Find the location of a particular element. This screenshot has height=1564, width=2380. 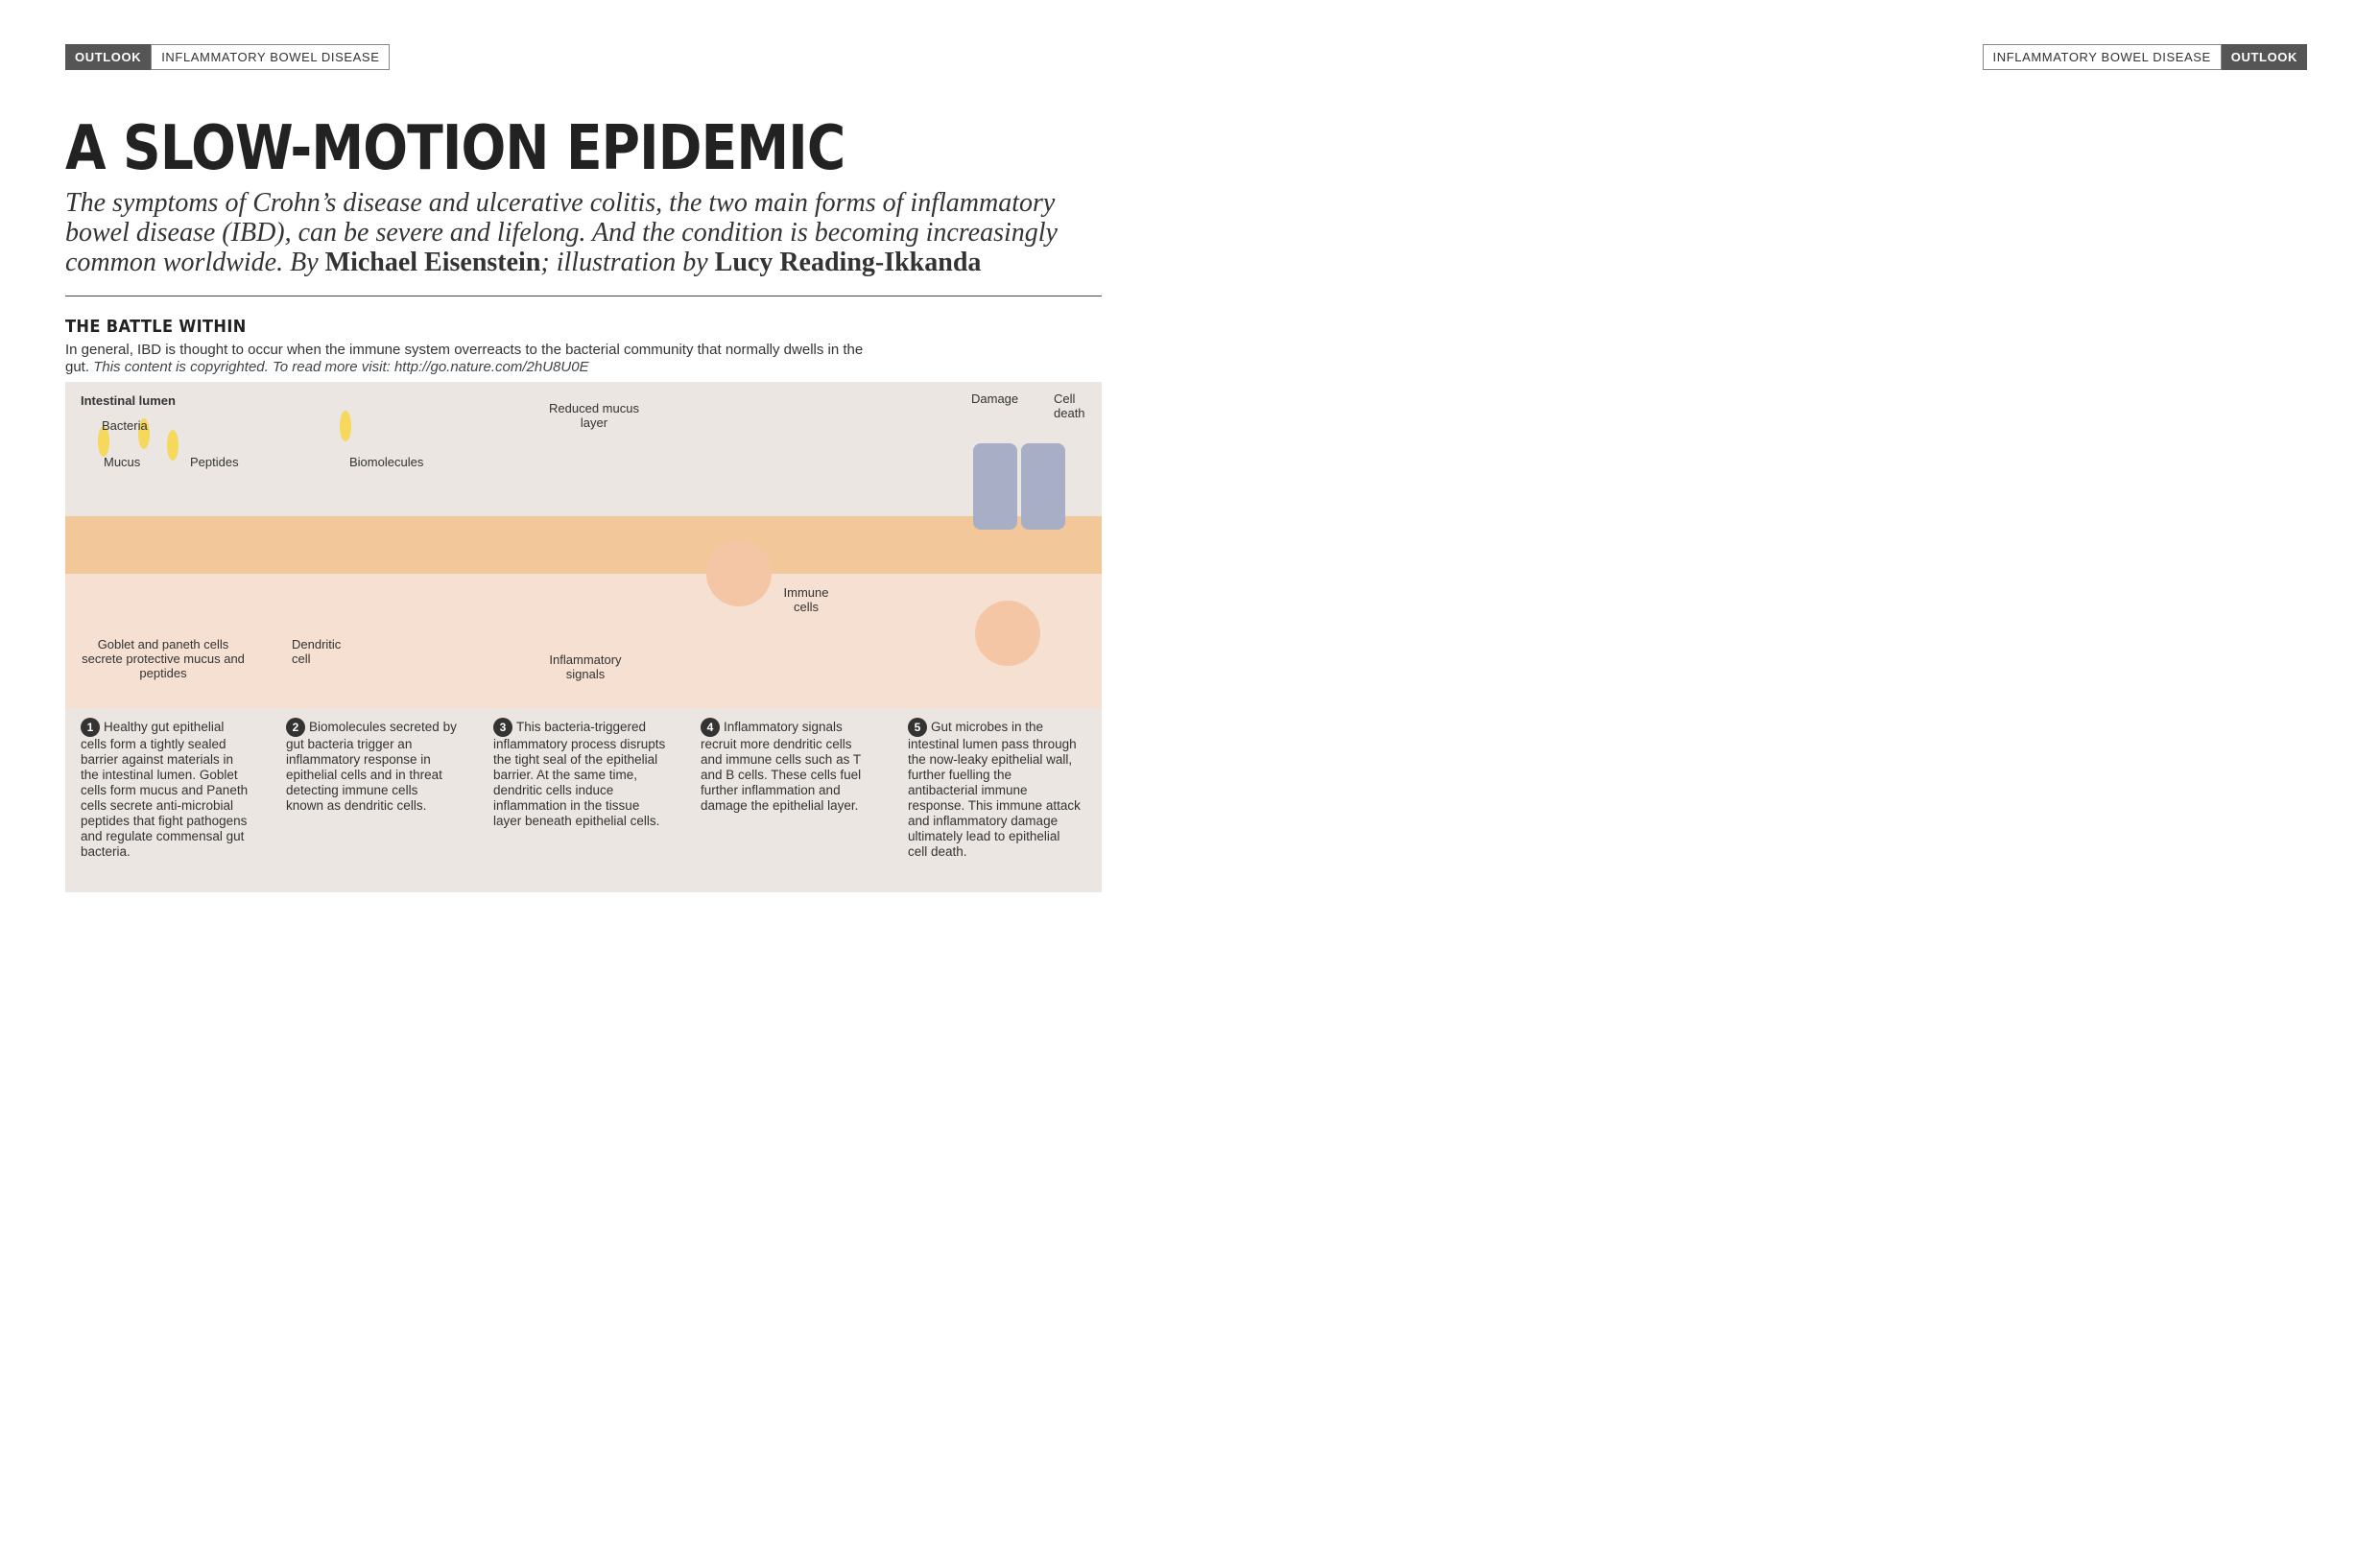

label-lumen: Intestinal lumen is located at coordinates (129, 400).